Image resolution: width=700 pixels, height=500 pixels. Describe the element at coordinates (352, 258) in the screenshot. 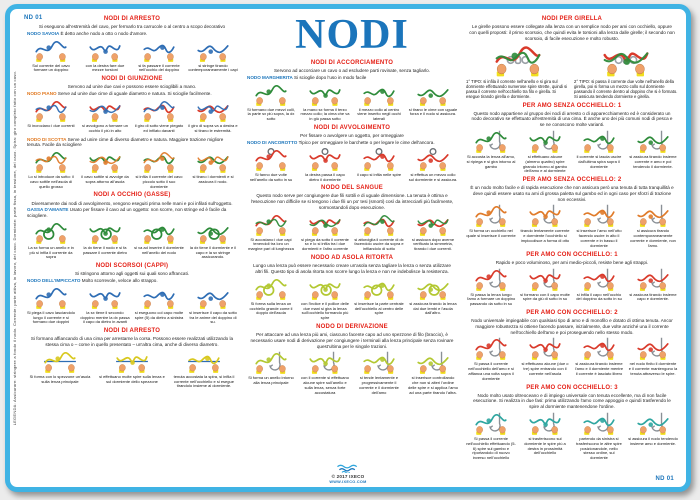

I see `section-header: NODO AD ASOLA RITORTA` at that location.